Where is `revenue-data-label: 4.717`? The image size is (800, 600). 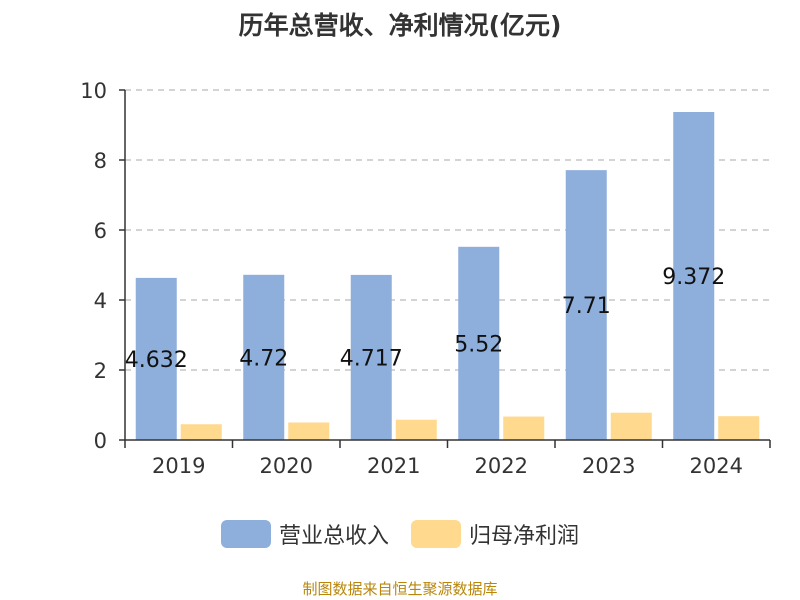
revenue-data-label: 4.717 is located at coordinates (371, 358).